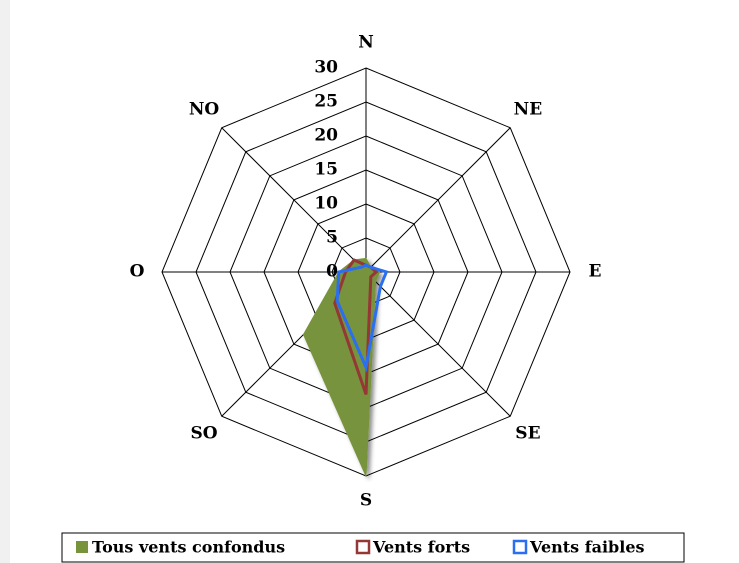  I want to click on r-tick-label: 20, so click(326, 136).